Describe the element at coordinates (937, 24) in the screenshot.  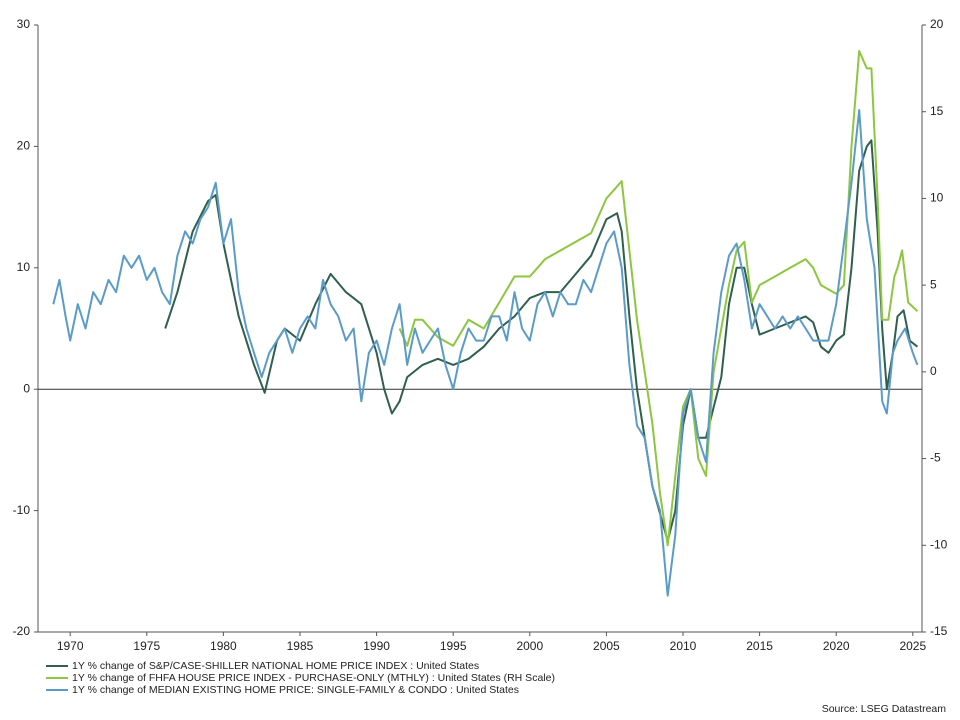
I see `y2-tick-label: 20` at that location.